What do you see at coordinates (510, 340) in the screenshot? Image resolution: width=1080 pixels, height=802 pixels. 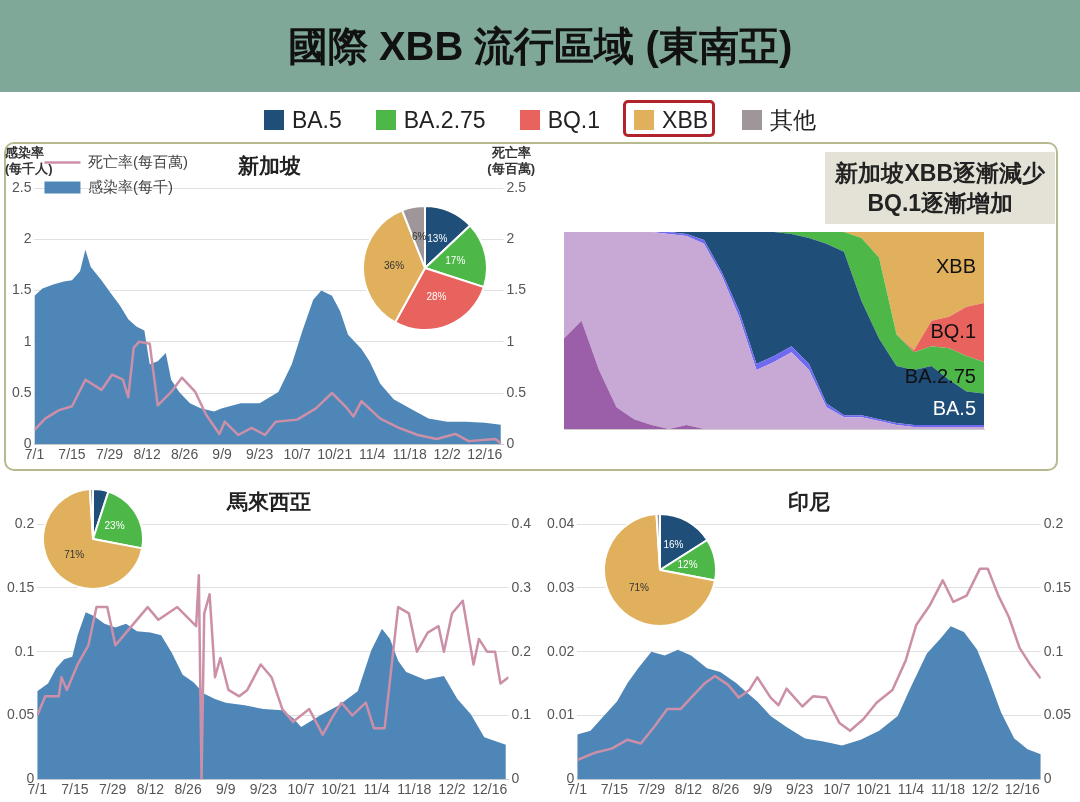 I see `y2-tick-label: 1` at bounding box center [510, 340].